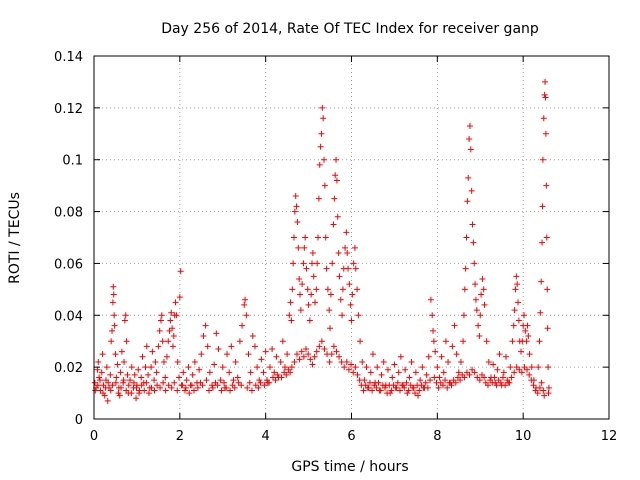  Describe the element at coordinates (68, 239) in the screenshot. I see `y-tick-labels: 0 0.02 0.04 0.06 0.08 0.1 0.12 0.14` at that location.